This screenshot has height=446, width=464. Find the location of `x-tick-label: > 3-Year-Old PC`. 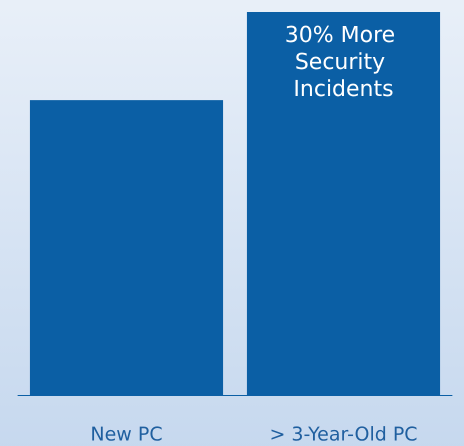

x-tick-label: > 3-Year-Old PC is located at coordinates (343, 435).